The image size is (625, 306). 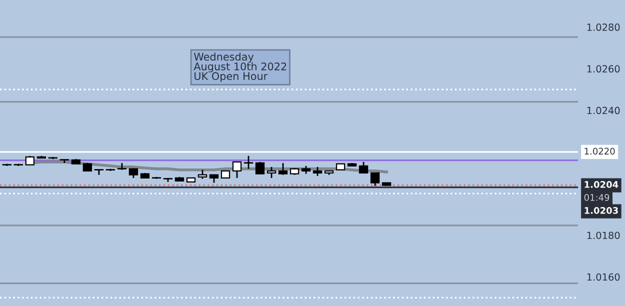 What do you see at coordinates (603, 236) in the screenshot?
I see `y-tick-label: 1.0180` at bounding box center [603, 236].